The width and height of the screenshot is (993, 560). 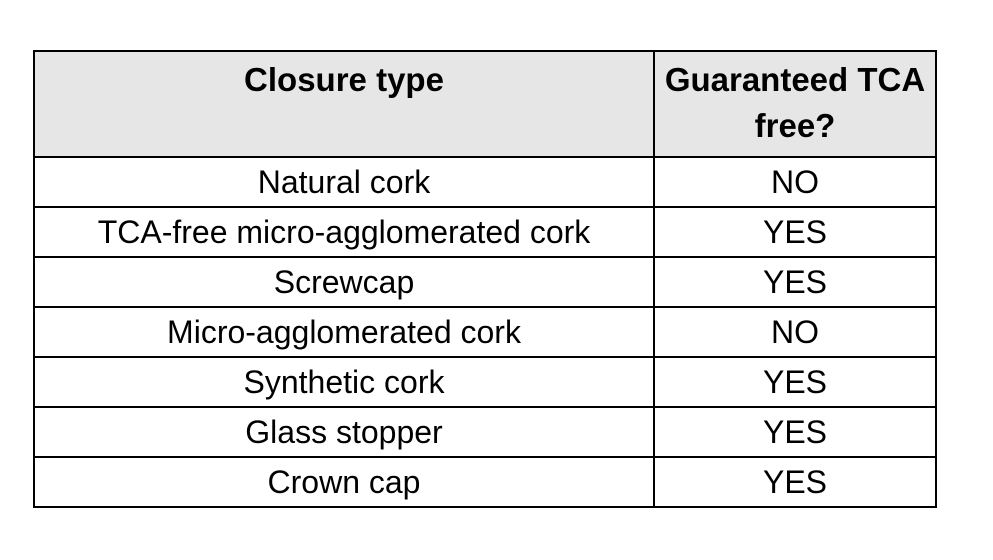 I want to click on table-row: Crown cap YES, so click(x=485, y=482).